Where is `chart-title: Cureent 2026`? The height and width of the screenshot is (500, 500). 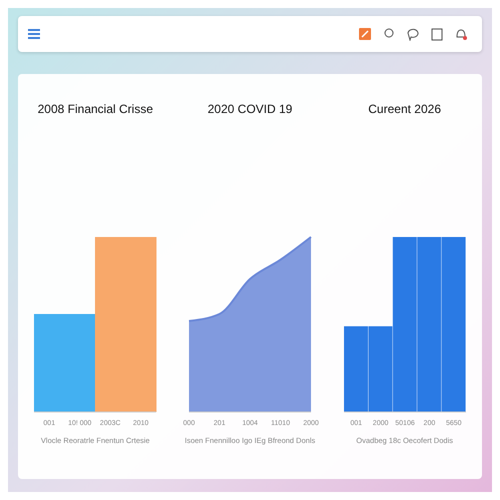
chart-title: Cureent 2026 is located at coordinates (404, 109).